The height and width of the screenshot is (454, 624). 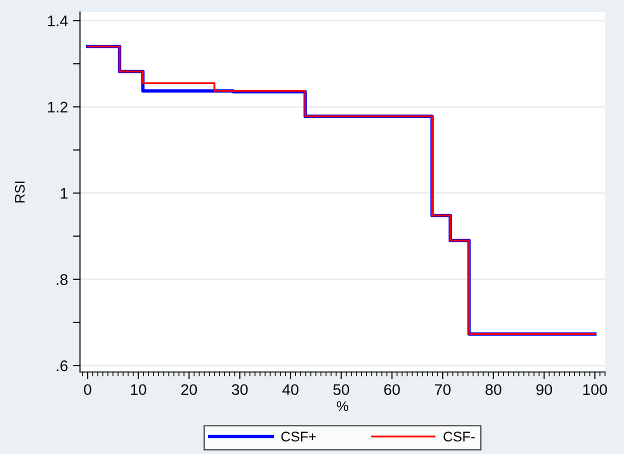 What do you see at coordinates (494, 390) in the screenshot?
I see `x-tick-label: 80` at bounding box center [494, 390].